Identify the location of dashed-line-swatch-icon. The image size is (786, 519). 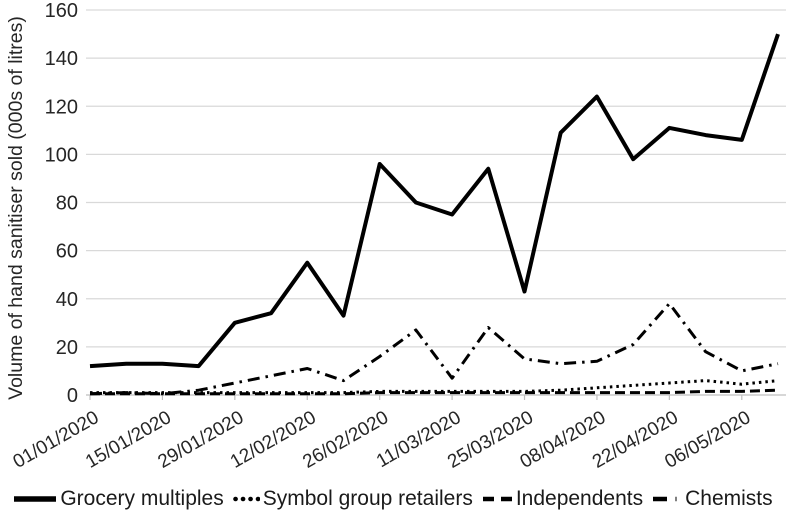
(497, 498).